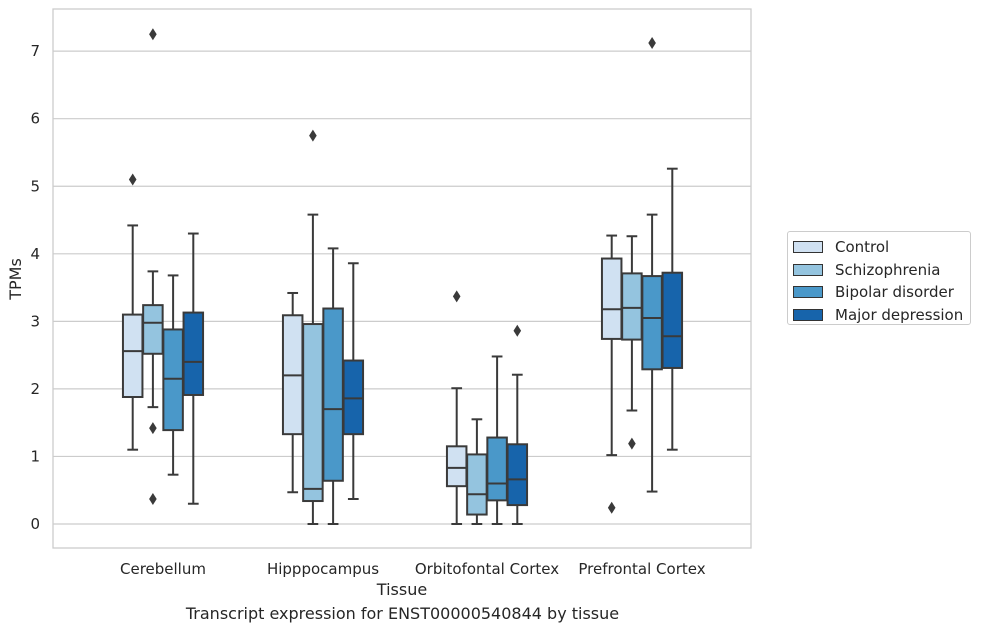 The image size is (983, 634). Describe the element at coordinates (487, 569) in the screenshot. I see `x-tick-label: Orbitofontal Cortex` at that location.